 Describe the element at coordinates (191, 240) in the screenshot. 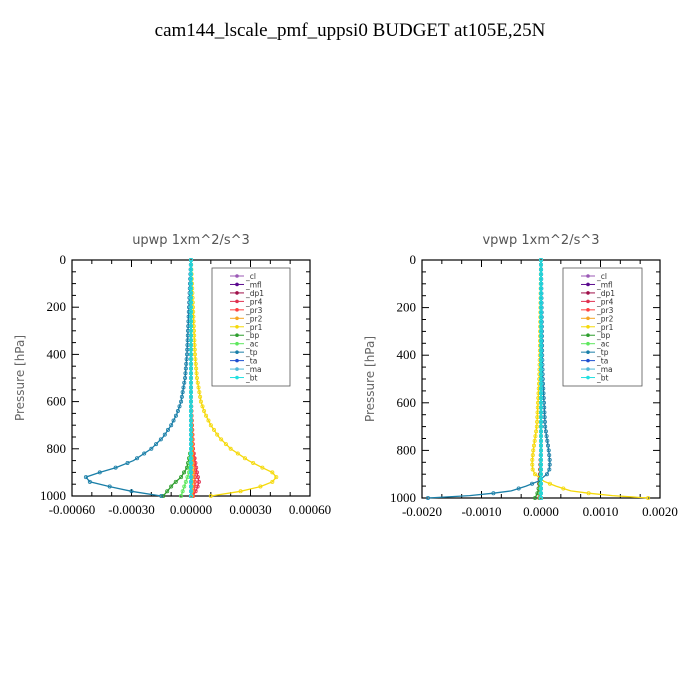

I see `panel-title: upwp 1xm^2/s^3` at that location.